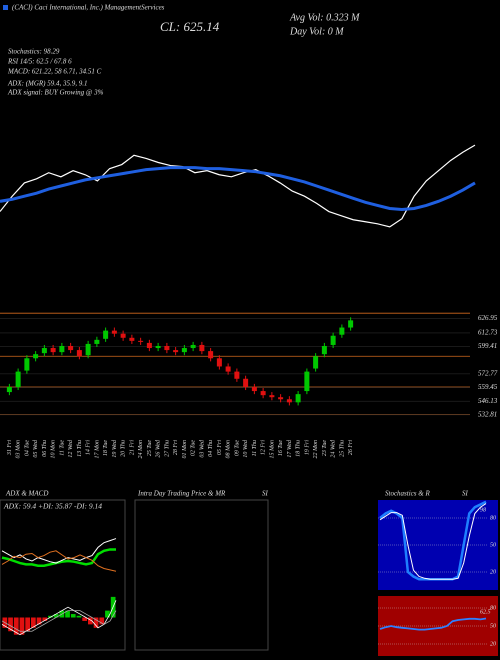  Describe the element at coordinates (342, 448) in the screenshot. I see `date-label: 25 Thu` at that location.